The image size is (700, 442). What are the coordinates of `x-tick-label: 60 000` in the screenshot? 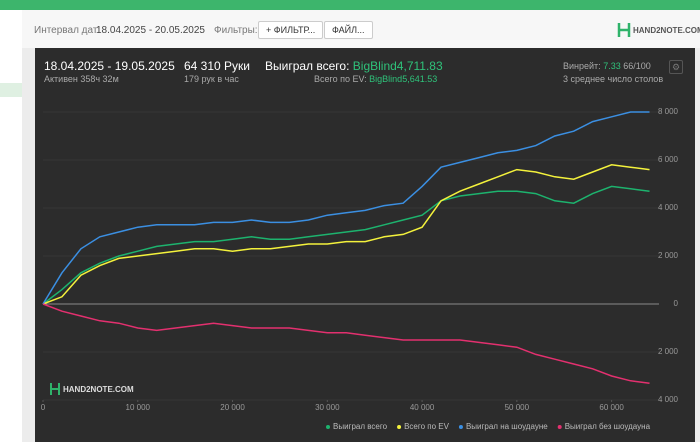 It's located at (611, 407).